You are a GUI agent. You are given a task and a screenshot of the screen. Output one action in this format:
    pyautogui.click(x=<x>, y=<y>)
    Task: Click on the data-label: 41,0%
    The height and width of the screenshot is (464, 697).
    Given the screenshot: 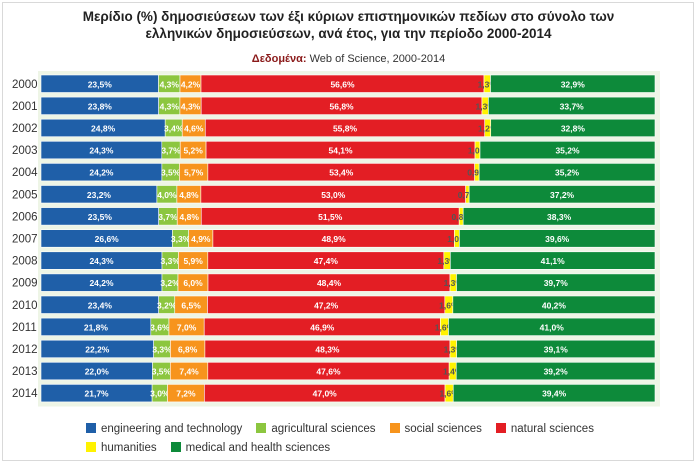 What is the action you would take?
    pyautogui.click(x=552, y=327)
    